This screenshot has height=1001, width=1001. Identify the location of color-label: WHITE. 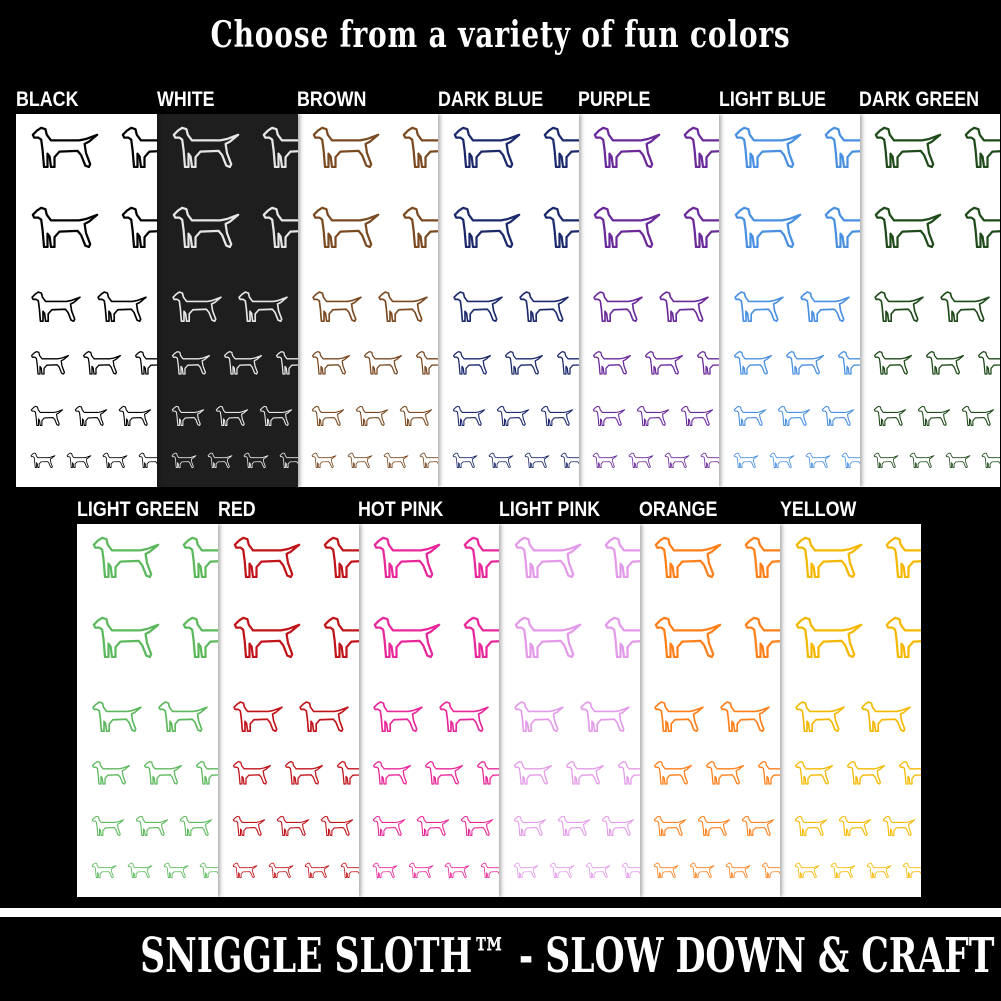
(185, 99).